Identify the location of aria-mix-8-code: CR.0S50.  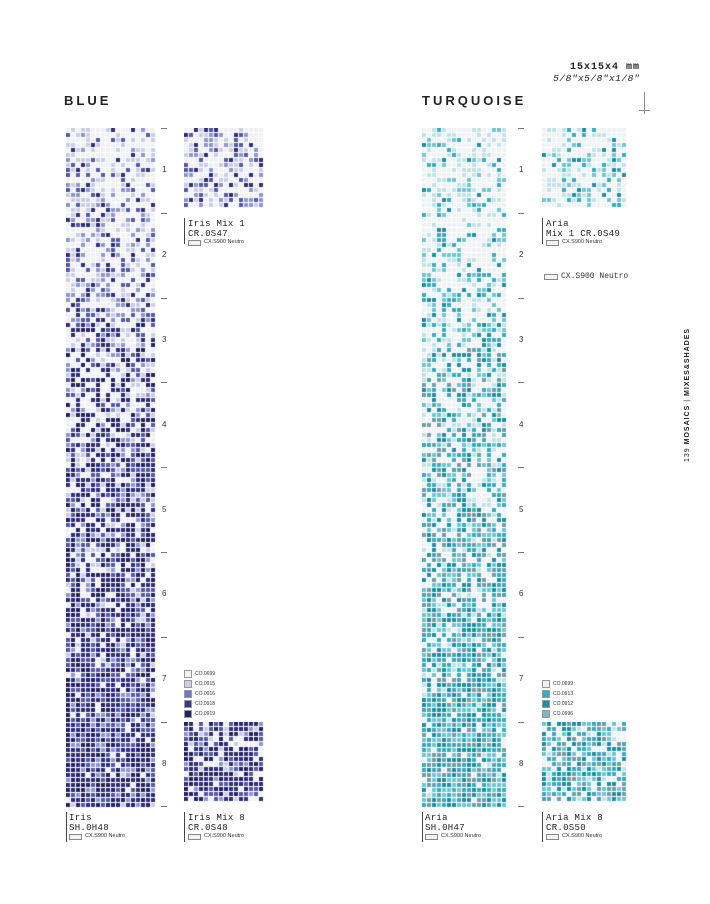
(566, 828).